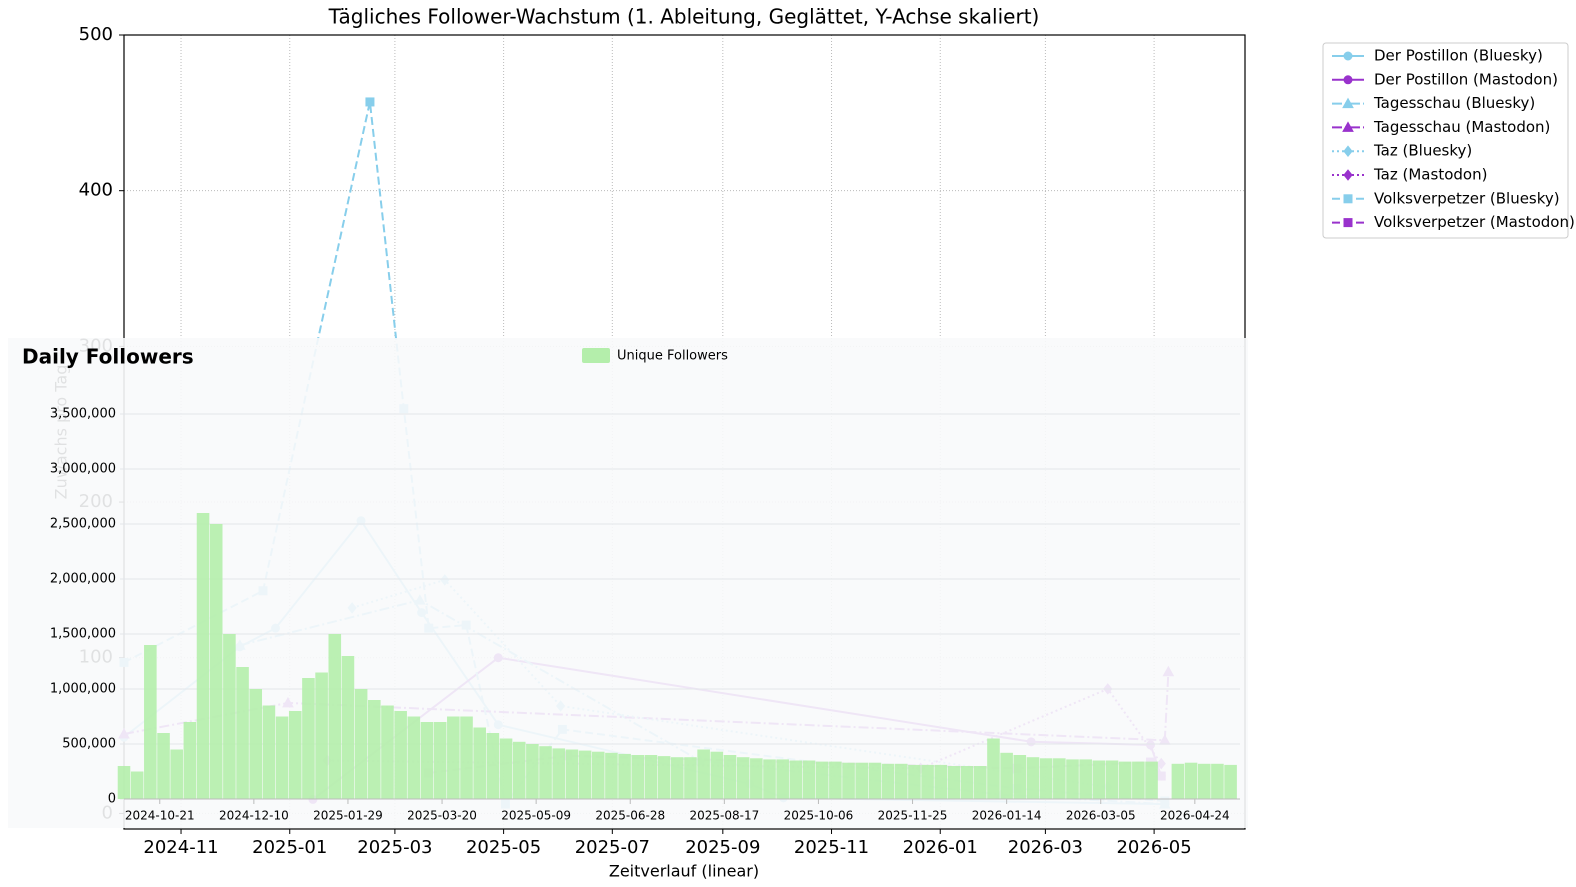 This screenshot has width=1576, height=887. Describe the element at coordinates (1007, 816) in the screenshot. I see `x-tick-label: 2026-01-14` at that location.